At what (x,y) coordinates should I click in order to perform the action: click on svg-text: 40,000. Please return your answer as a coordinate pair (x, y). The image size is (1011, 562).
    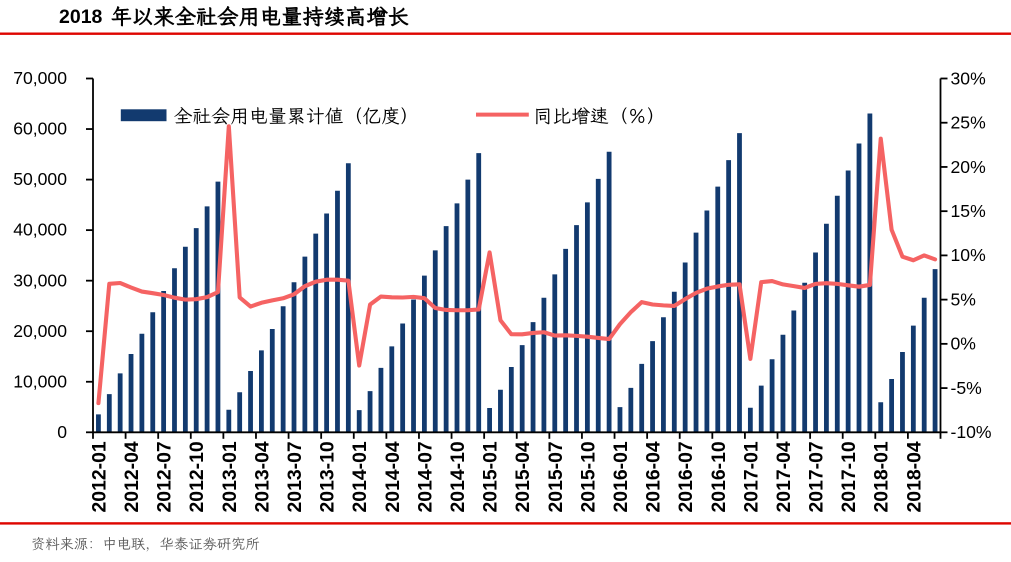
    Looking at the image, I should click on (40, 230).